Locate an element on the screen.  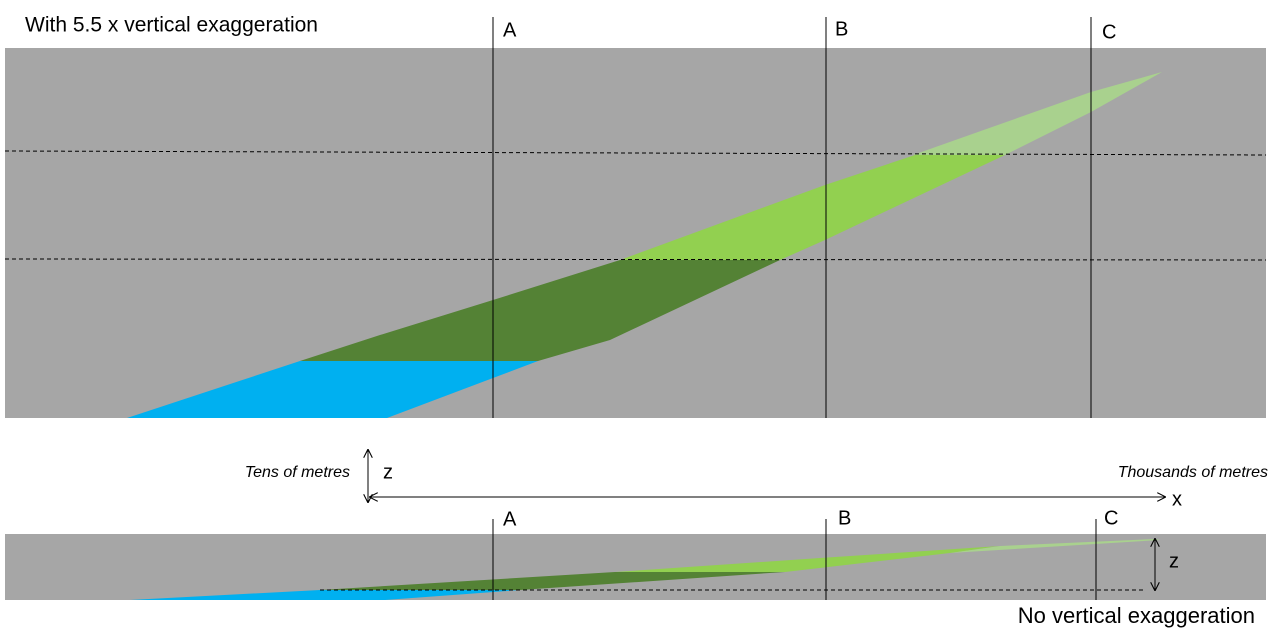
x-symbol: x is located at coordinates (1177, 499).